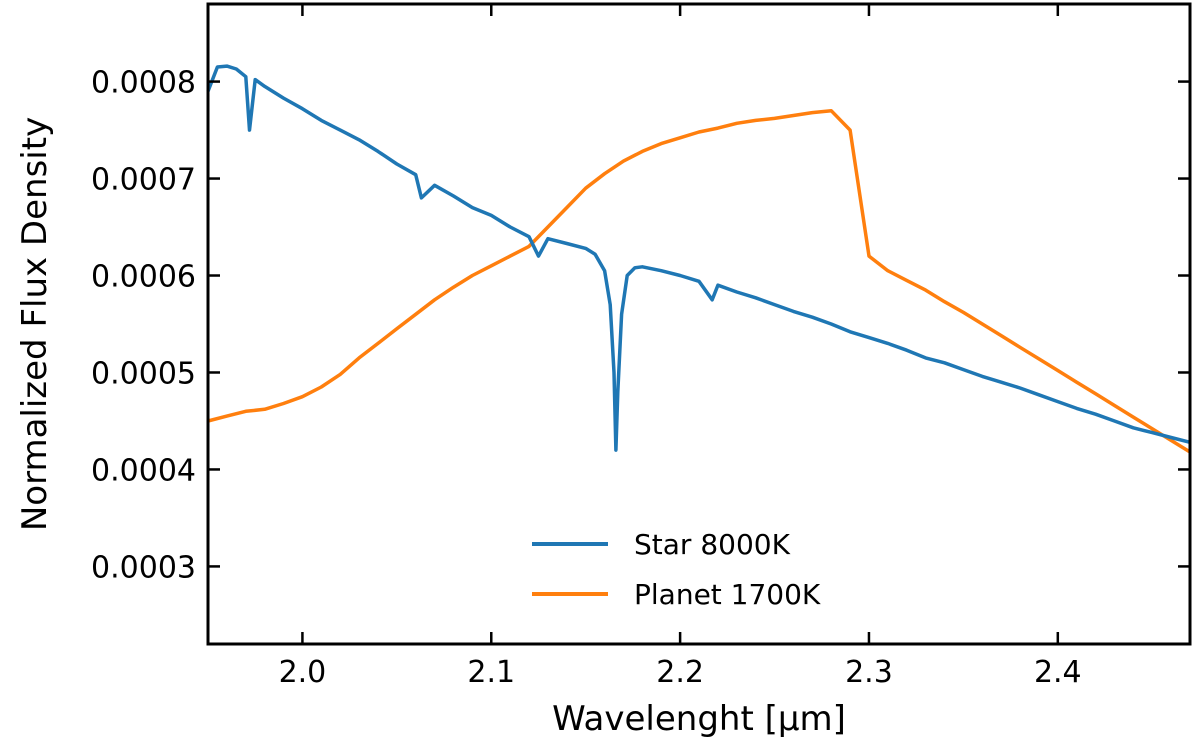 The height and width of the screenshot is (749, 1200). Describe the element at coordinates (303, 672) in the screenshot. I see `x-tick-label: 2.0` at that location.